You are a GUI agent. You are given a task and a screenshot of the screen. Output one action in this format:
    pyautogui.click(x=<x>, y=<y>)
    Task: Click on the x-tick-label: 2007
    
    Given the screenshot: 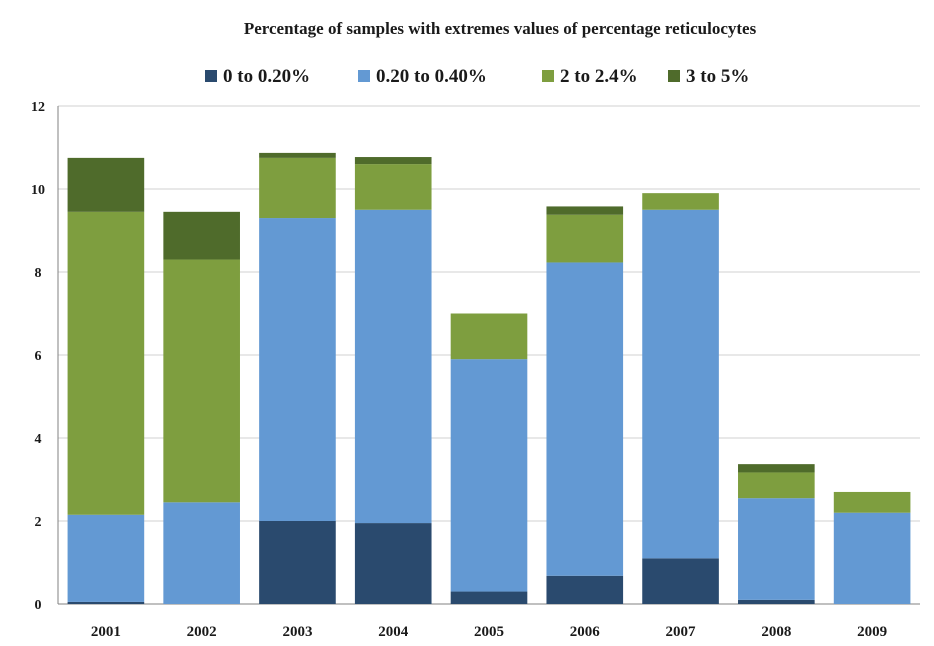 What is the action you would take?
    pyautogui.click(x=681, y=632)
    